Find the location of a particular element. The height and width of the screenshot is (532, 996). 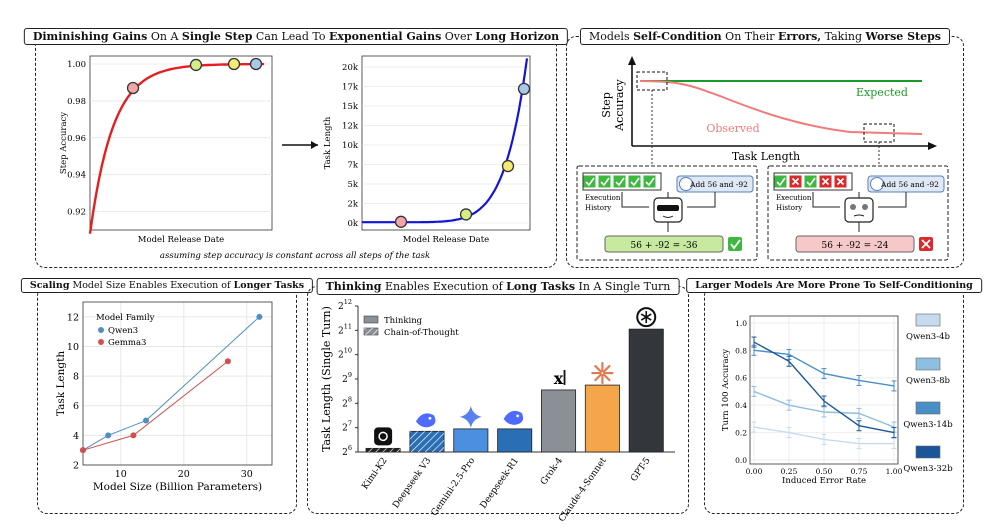

p3-frame is located at coordinates (177, 383).